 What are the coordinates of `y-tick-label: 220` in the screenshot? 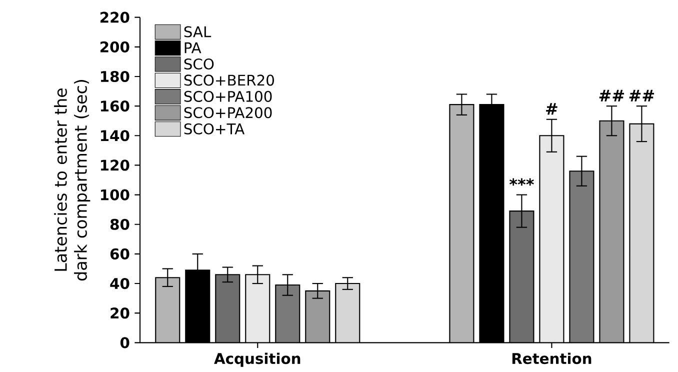 It's located at (115, 17).